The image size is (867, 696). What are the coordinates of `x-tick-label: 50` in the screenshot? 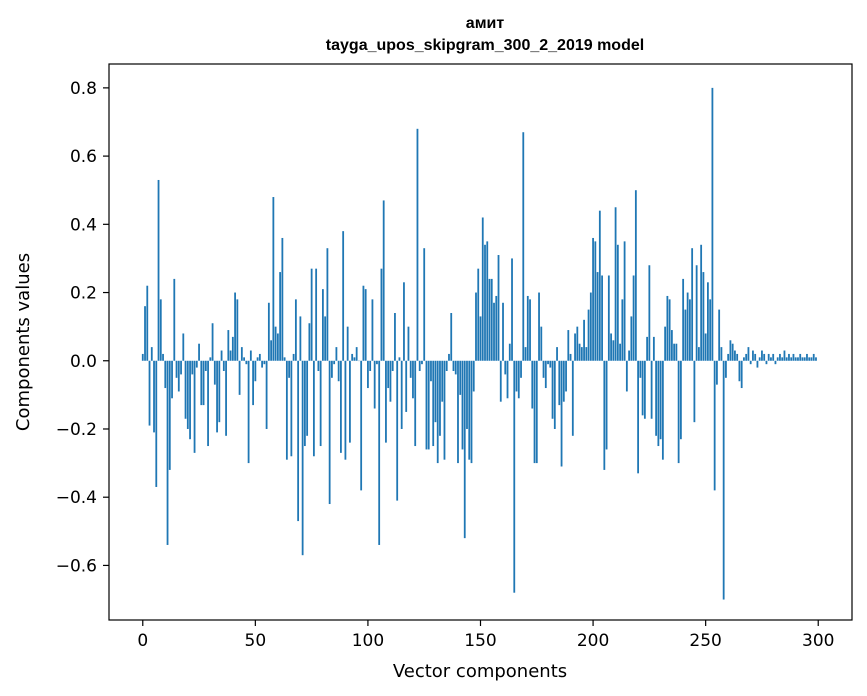 It's located at (256, 641).